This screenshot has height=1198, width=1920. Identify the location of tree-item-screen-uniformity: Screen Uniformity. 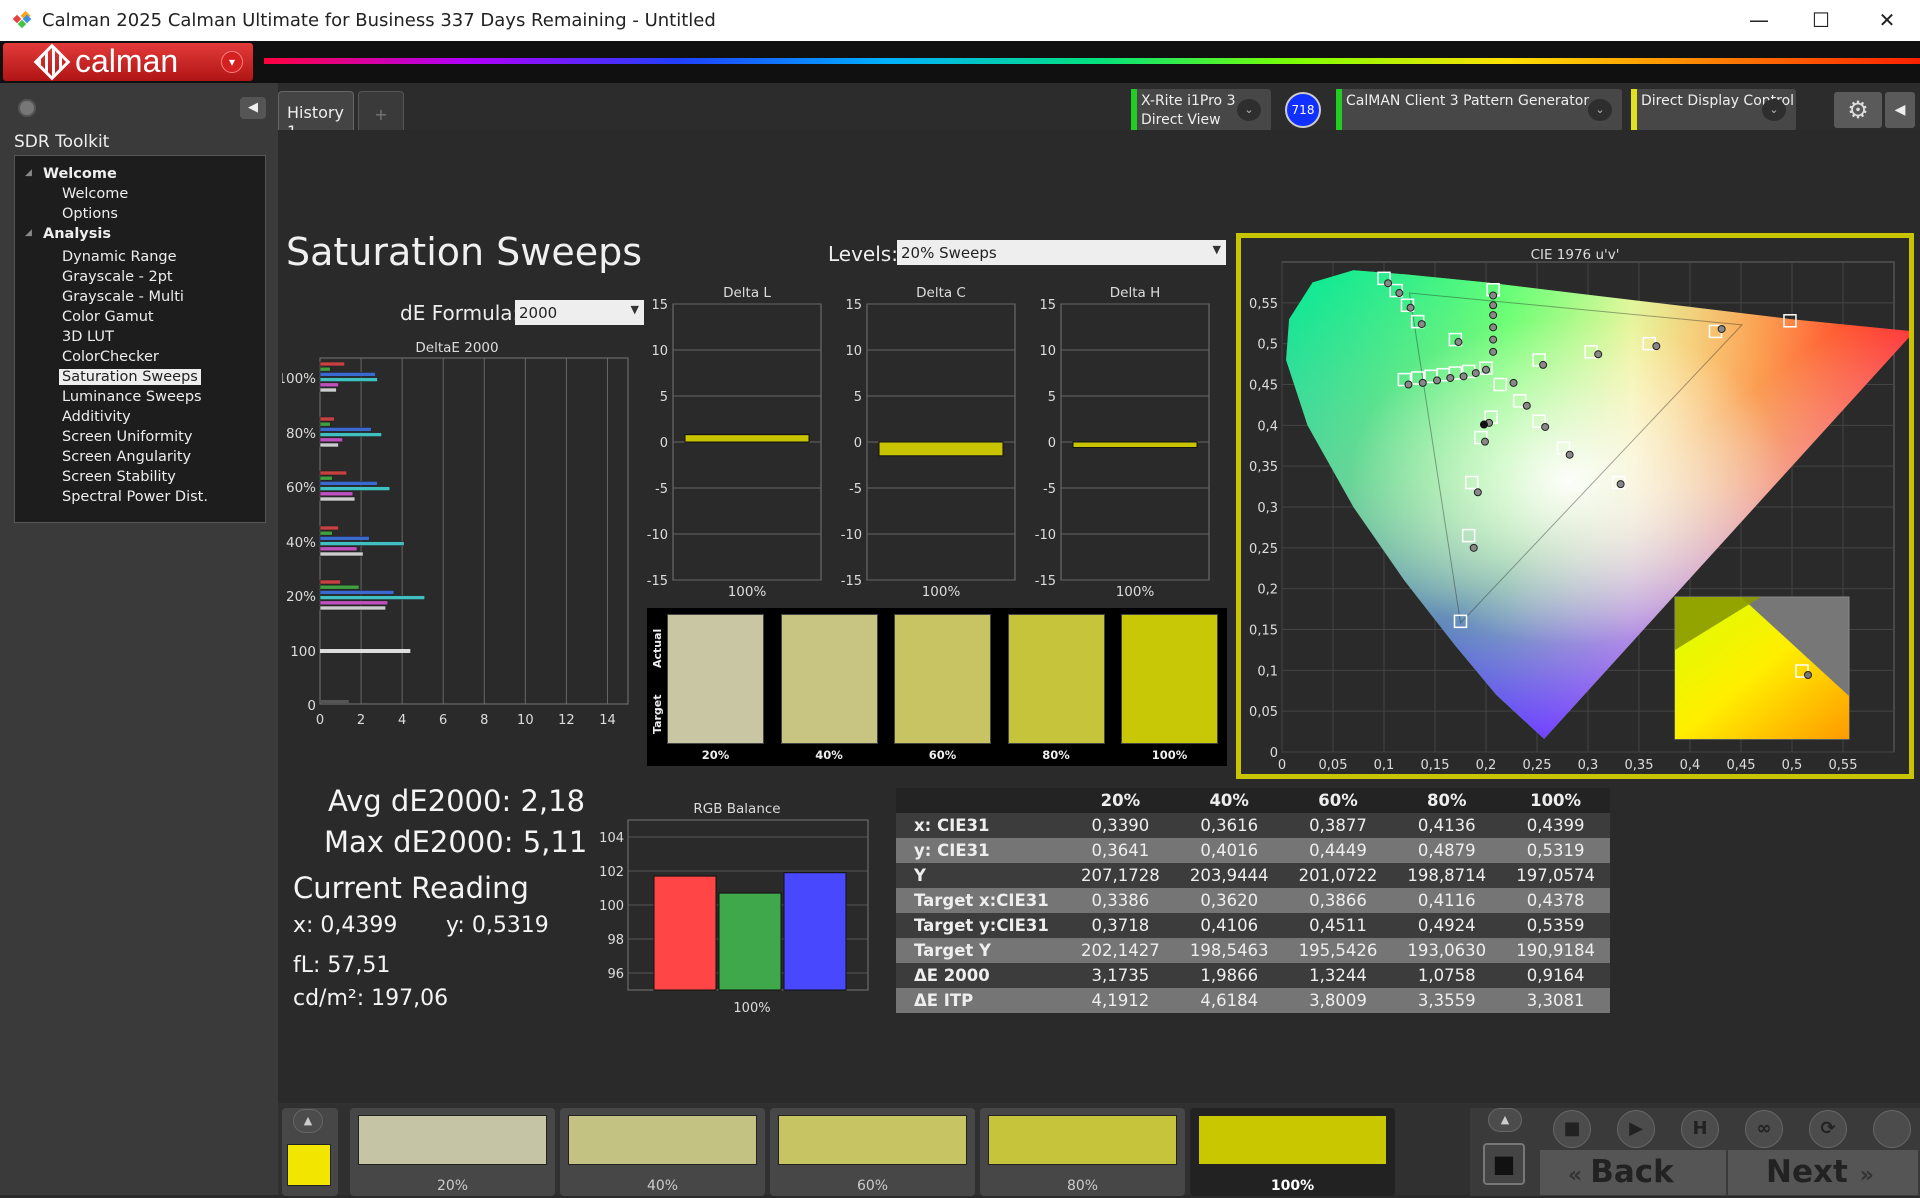
(127, 437).